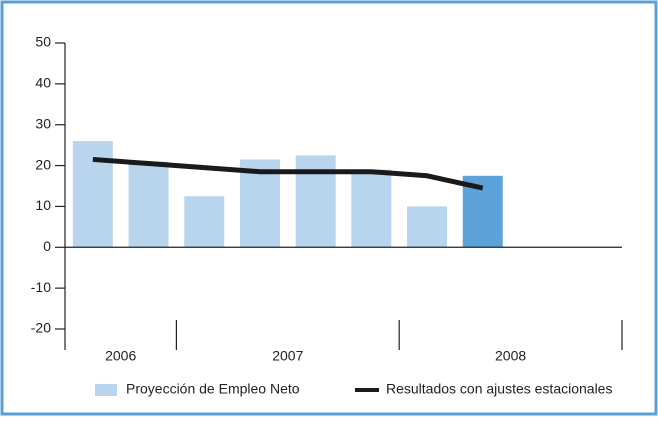 The width and height of the screenshot is (658, 421). I want to click on y-tick-label: -20, so click(41, 328).